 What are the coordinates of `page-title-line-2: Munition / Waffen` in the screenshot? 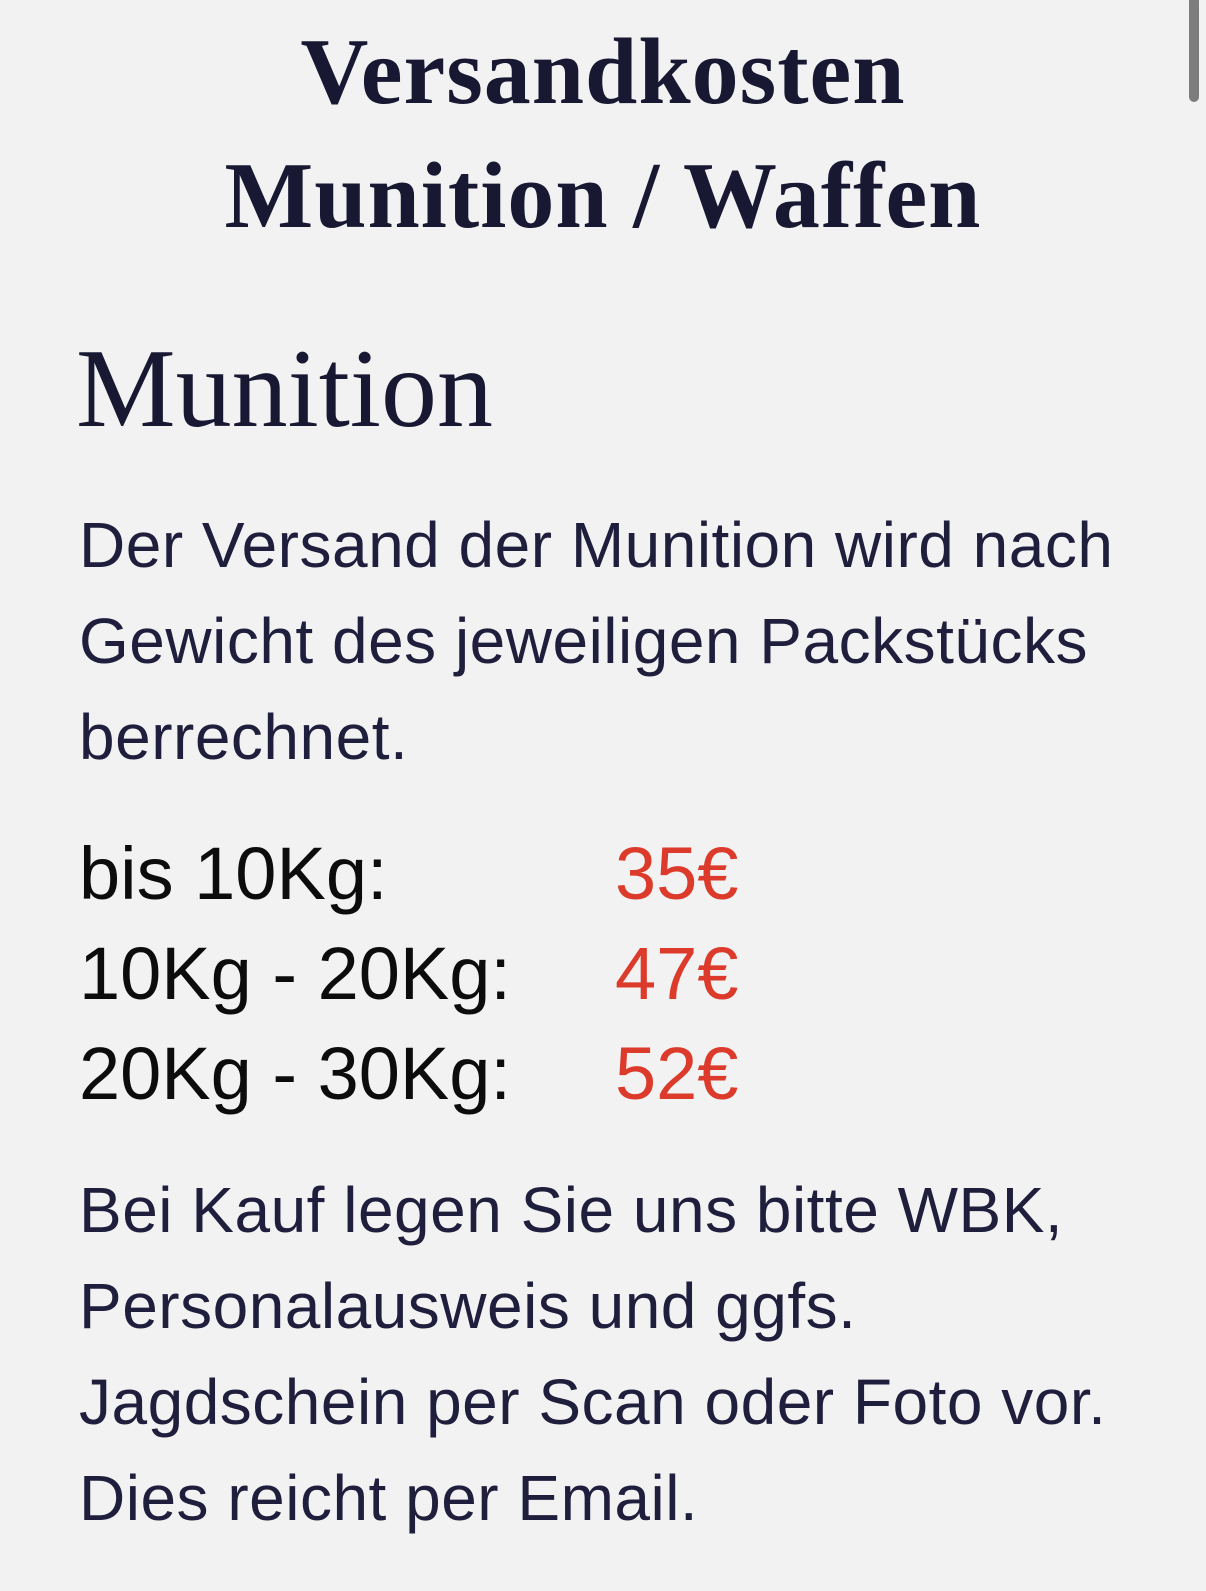 It's located at (603, 196).